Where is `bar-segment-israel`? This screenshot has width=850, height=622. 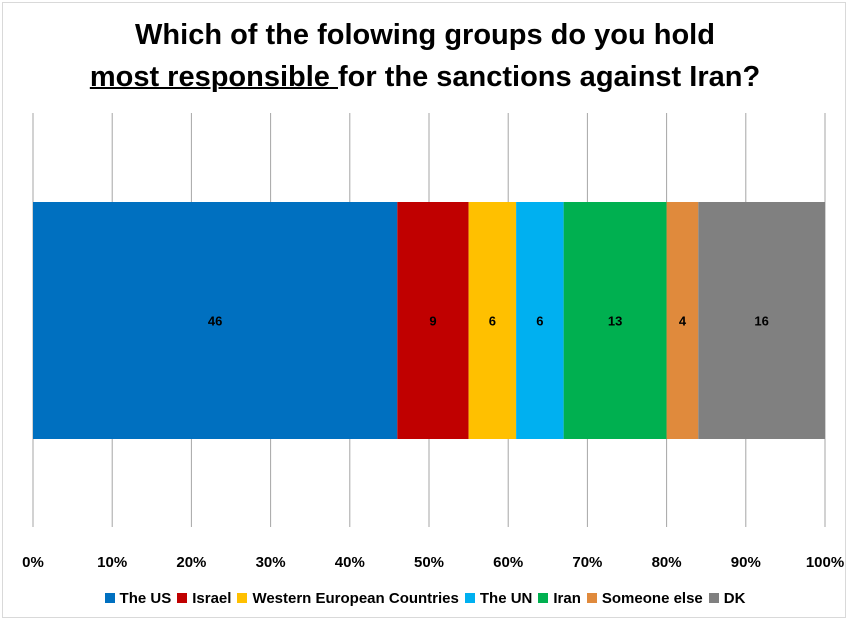 bar-segment-israel is located at coordinates (433, 320).